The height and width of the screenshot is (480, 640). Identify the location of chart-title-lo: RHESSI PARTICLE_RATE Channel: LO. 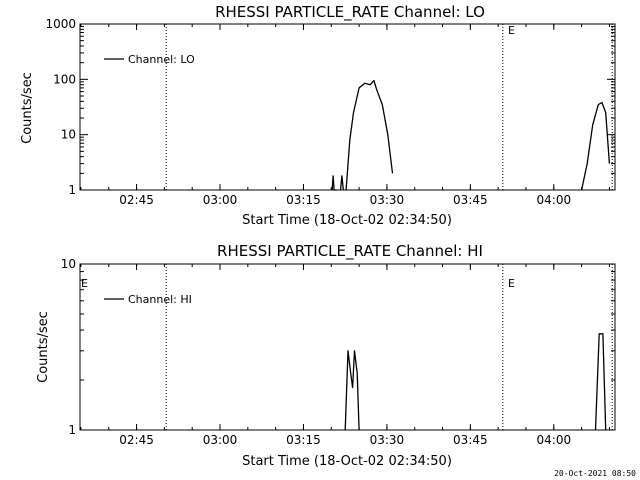
(350, 12).